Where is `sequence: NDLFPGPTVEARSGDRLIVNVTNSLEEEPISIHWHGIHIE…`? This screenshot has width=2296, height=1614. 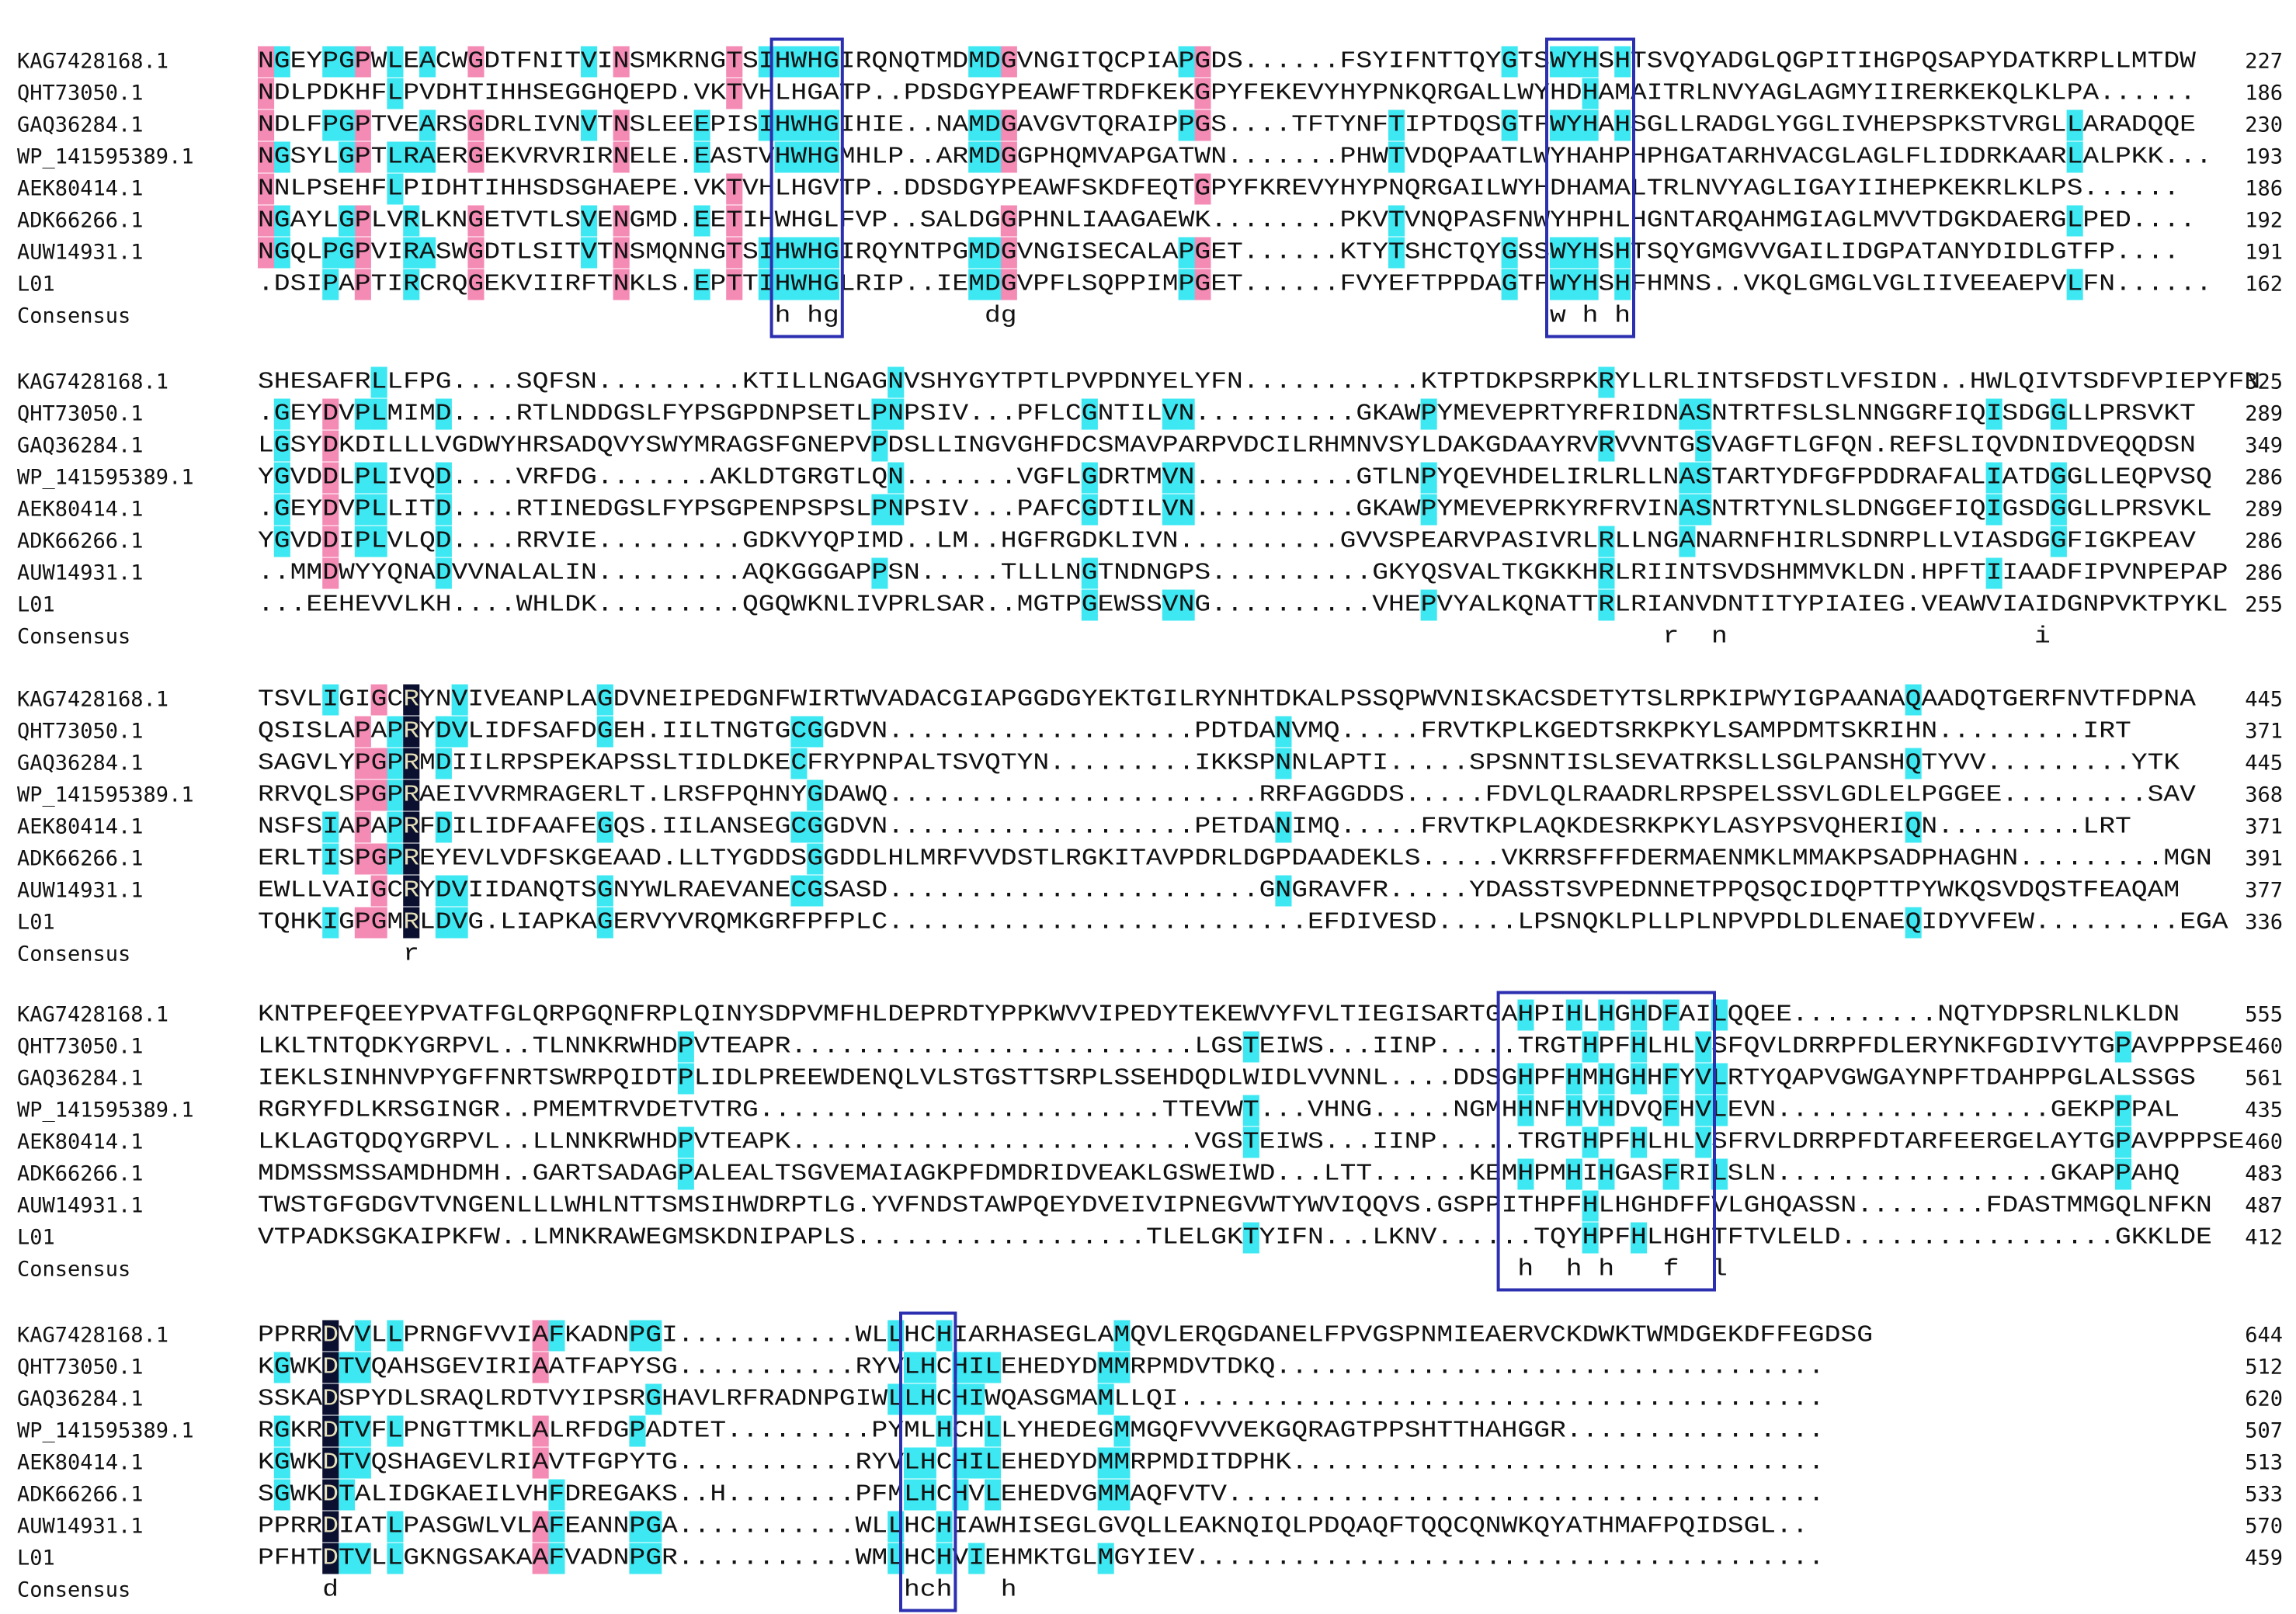
sequence: NDLFPGPTVEARSGDRLIVNVTNSLEEEPISIHWHGIHIE… is located at coordinates (1227, 126).